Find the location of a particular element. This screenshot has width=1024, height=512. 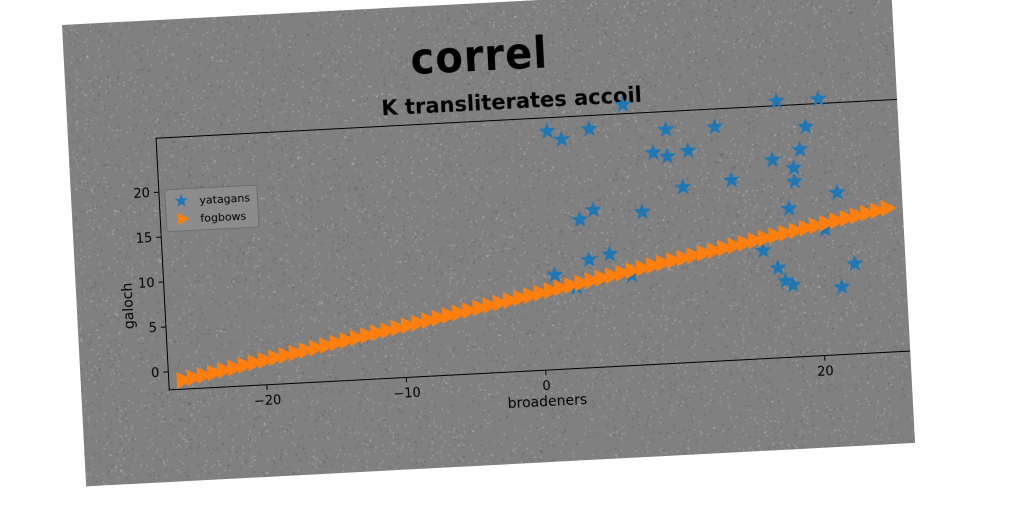

y-tick-label: 15 is located at coordinates (143, 239).